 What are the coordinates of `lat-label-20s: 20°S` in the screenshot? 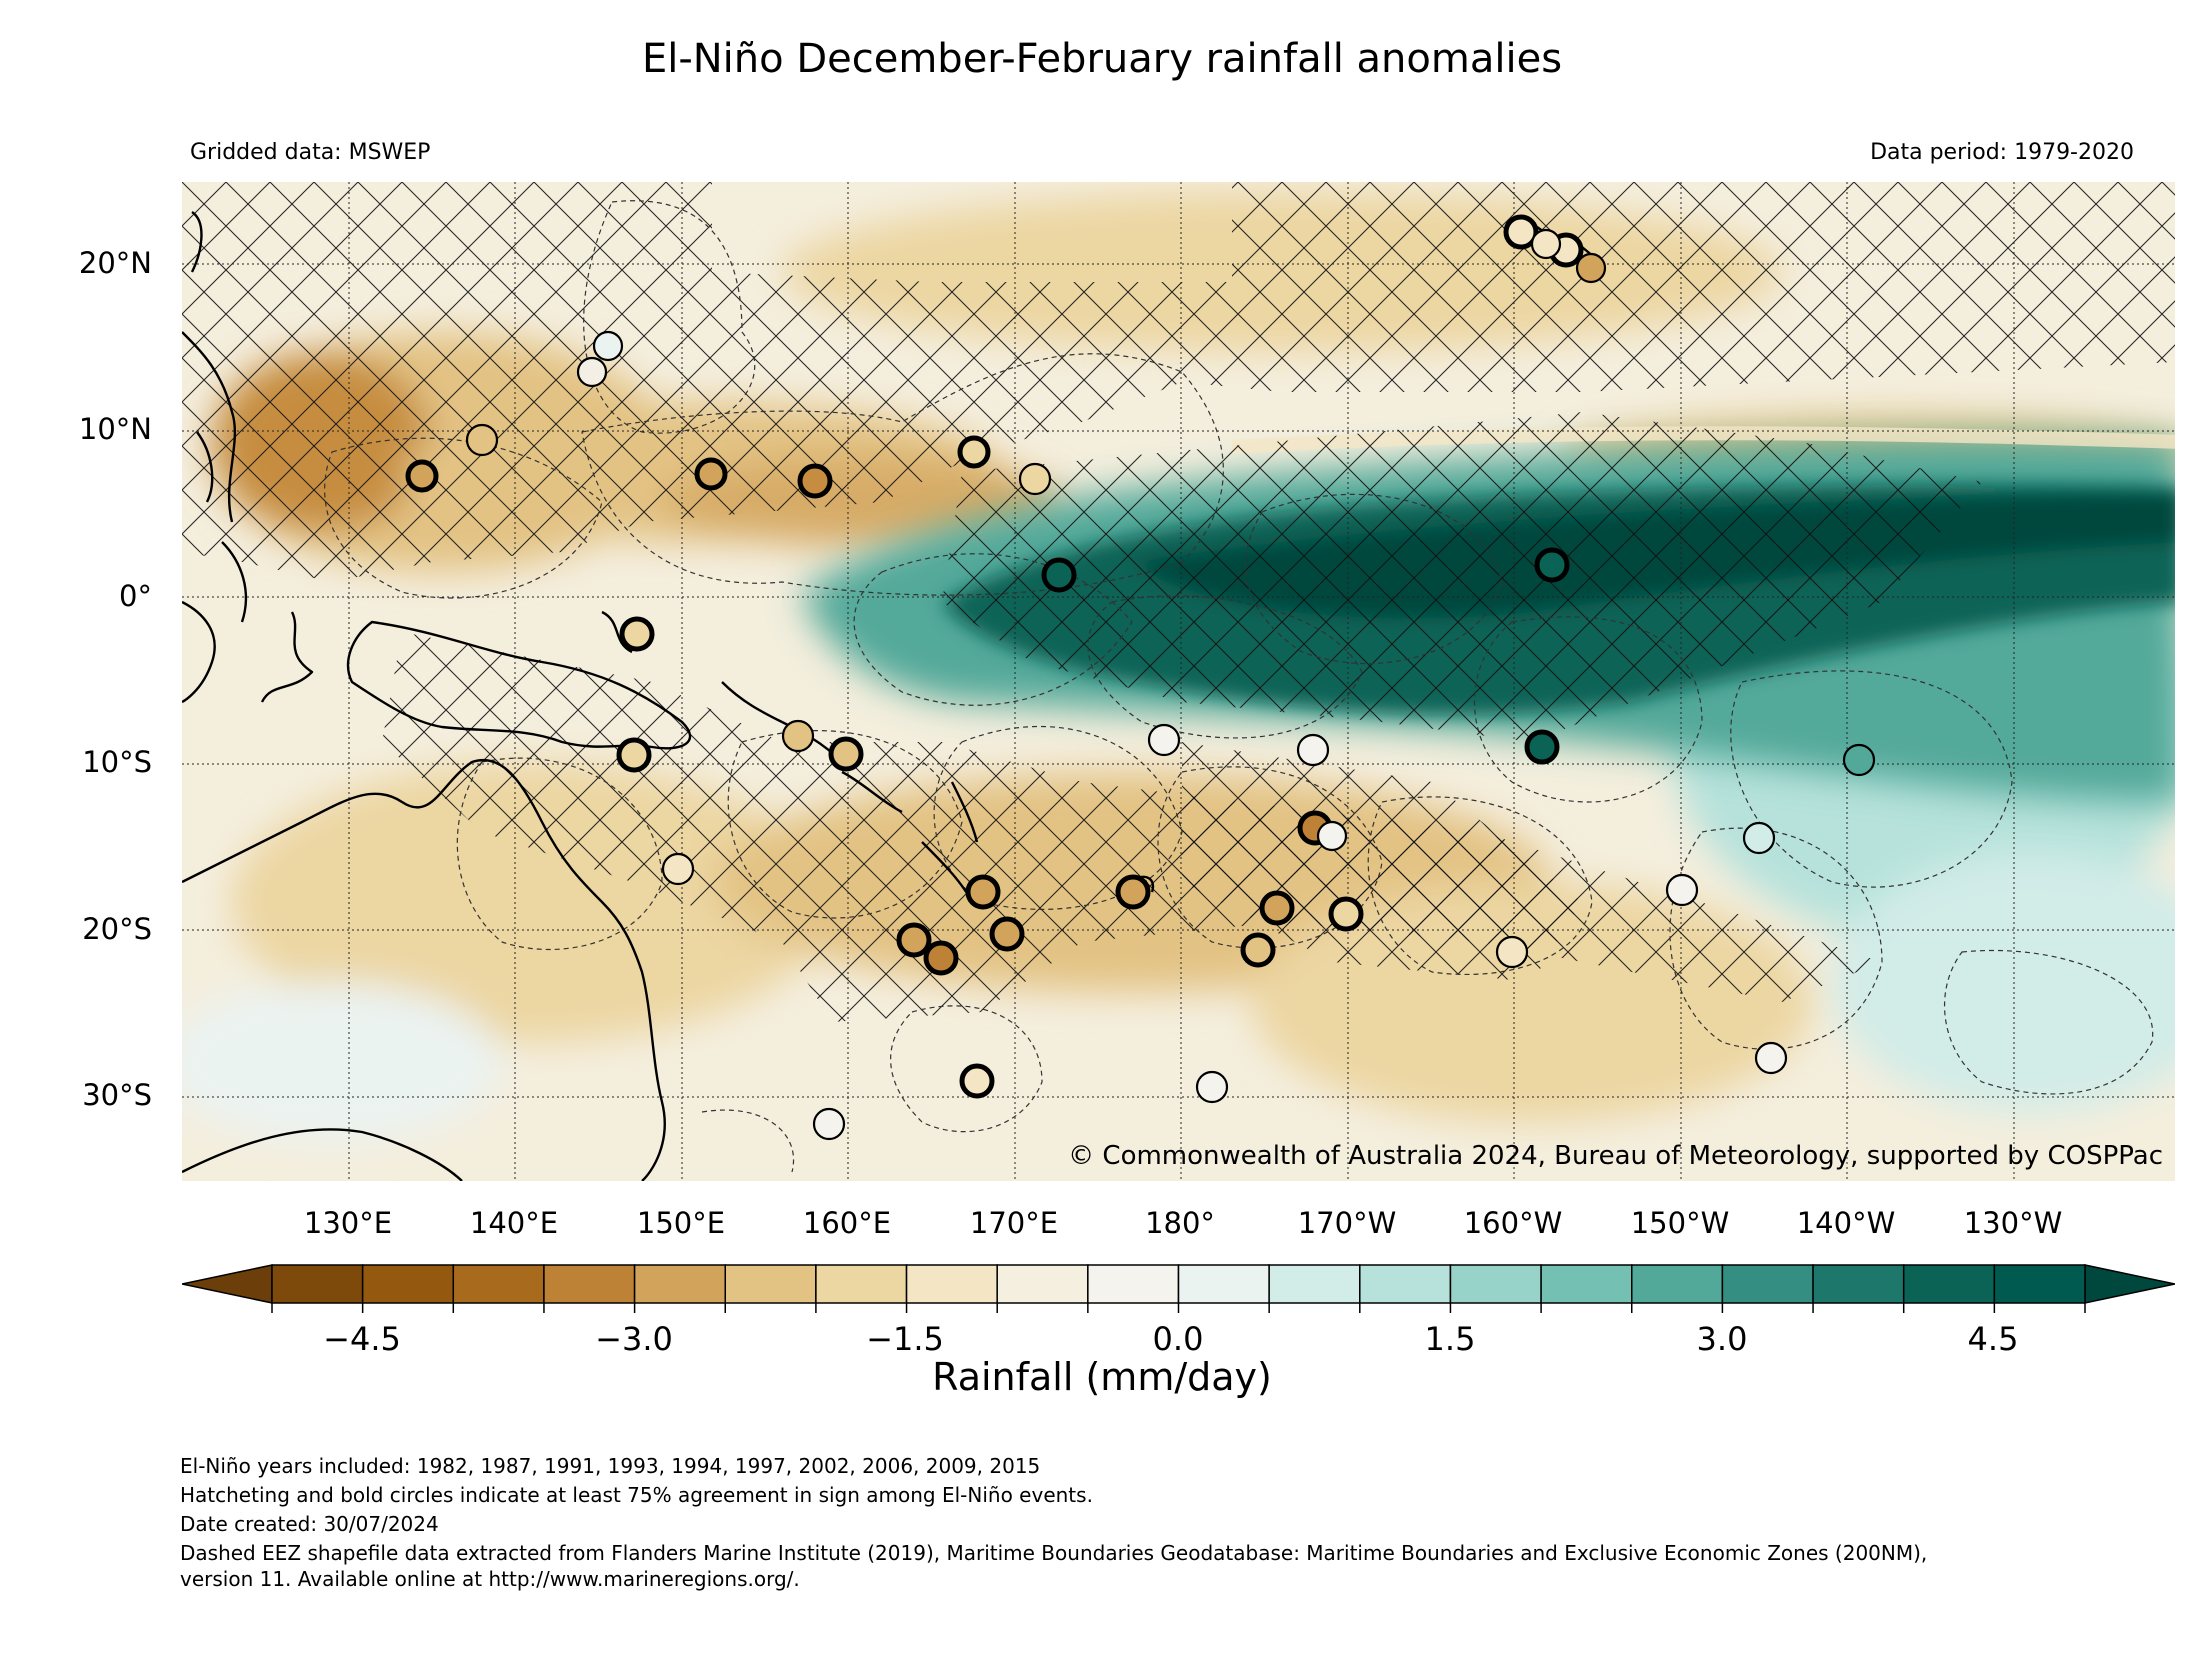 It's located at (117, 929).